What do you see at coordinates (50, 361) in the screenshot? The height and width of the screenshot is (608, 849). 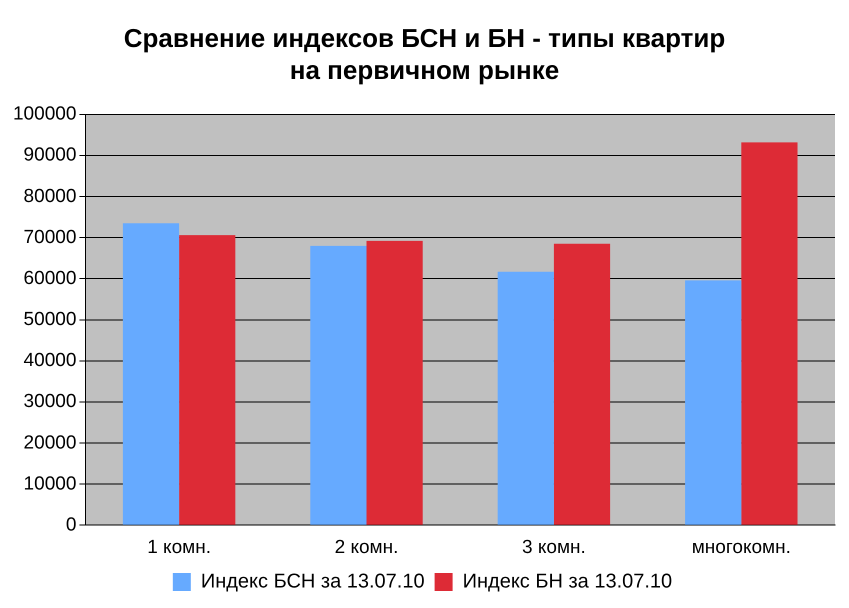 I see `y-tick-label: 40000` at bounding box center [50, 361].